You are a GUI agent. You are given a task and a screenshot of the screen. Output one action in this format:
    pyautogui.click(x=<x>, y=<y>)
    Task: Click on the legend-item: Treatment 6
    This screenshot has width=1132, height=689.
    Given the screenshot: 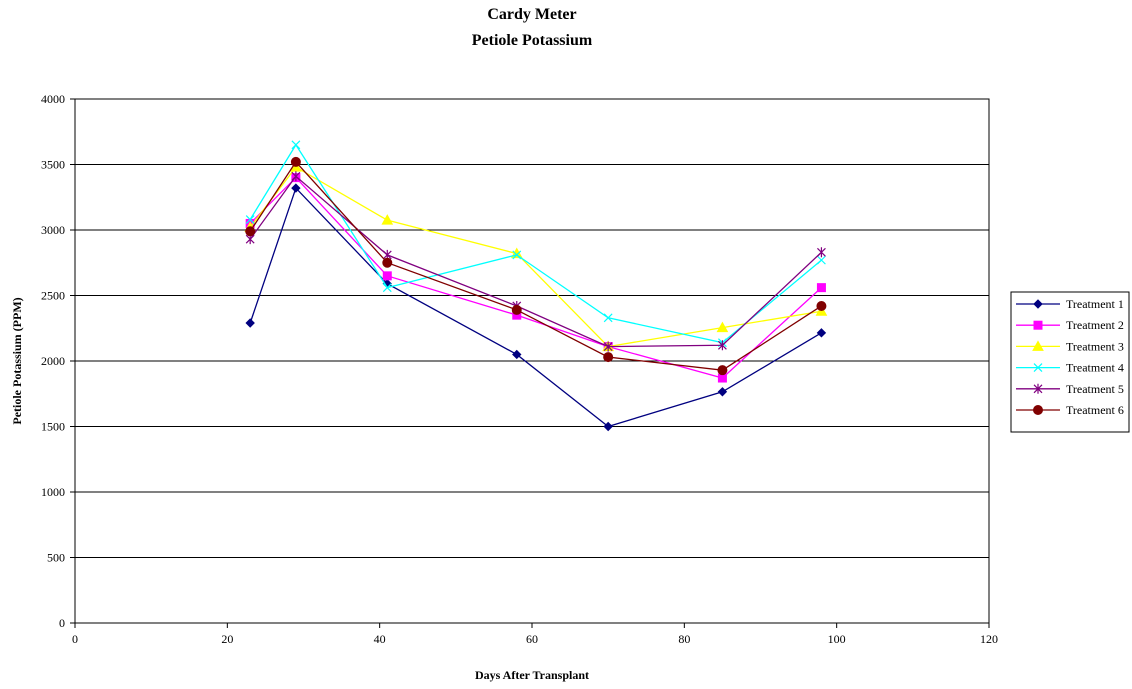 What is the action you would take?
    pyautogui.click(x=1070, y=410)
    